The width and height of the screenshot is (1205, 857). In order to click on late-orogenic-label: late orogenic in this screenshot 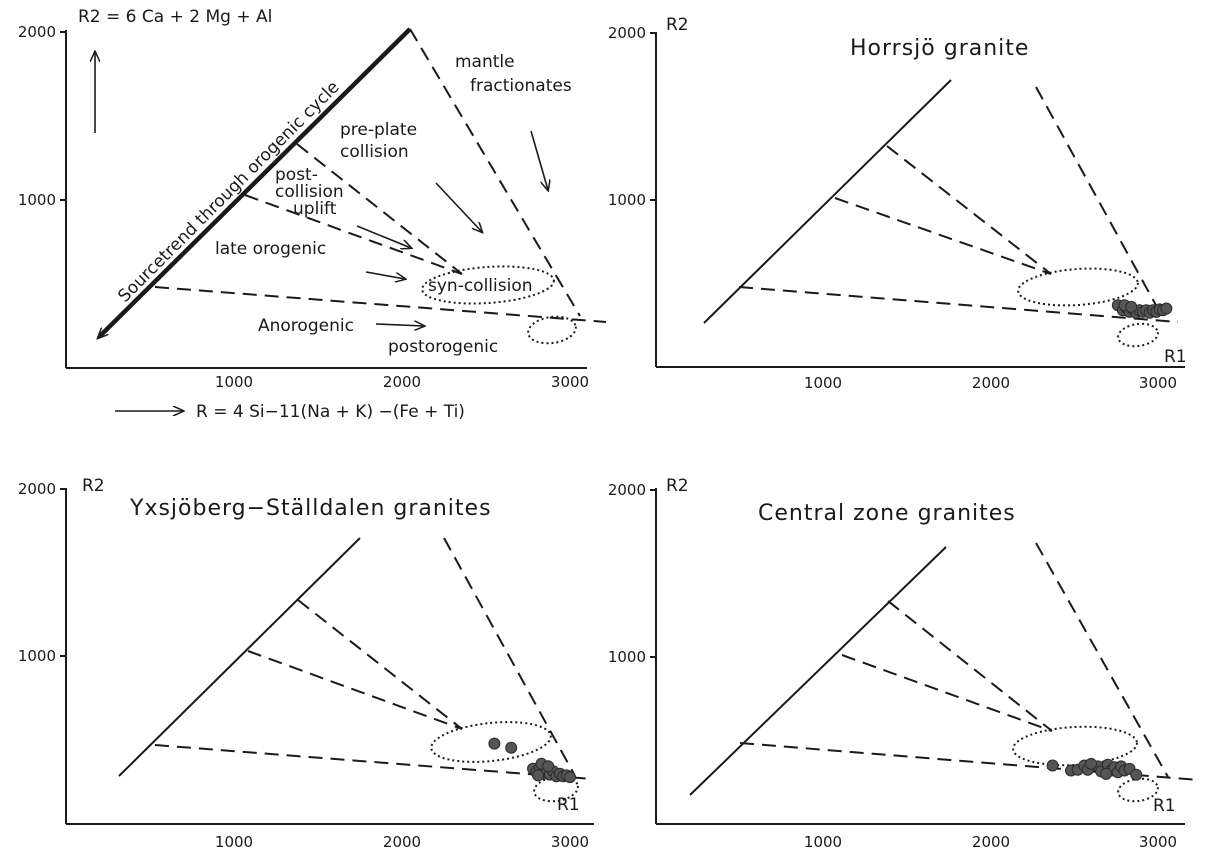, I will do `click(270, 249)`.